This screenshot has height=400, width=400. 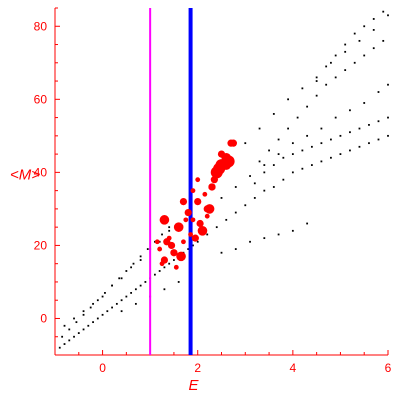 I want to click on x-tick-label: 0, so click(x=102, y=368).